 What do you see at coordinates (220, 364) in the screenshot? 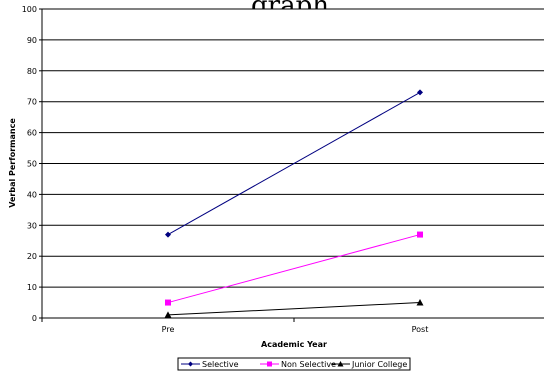
I see `legend-label: Selective` at bounding box center [220, 364].